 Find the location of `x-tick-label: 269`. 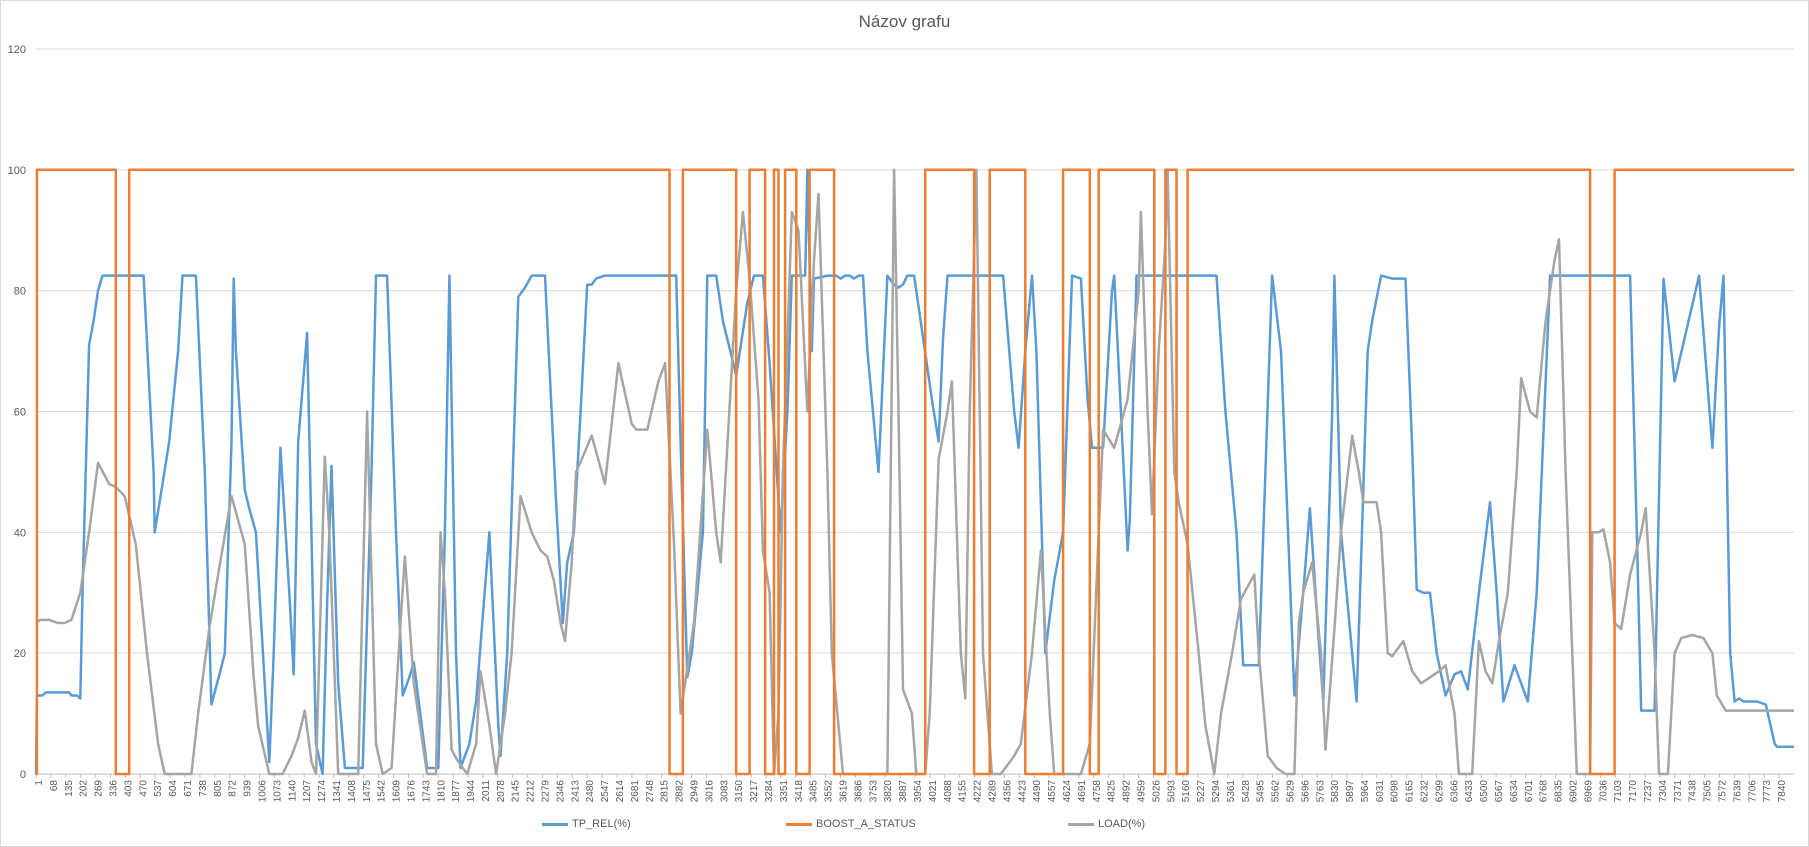

x-tick-label: 269 is located at coordinates (99, 788).